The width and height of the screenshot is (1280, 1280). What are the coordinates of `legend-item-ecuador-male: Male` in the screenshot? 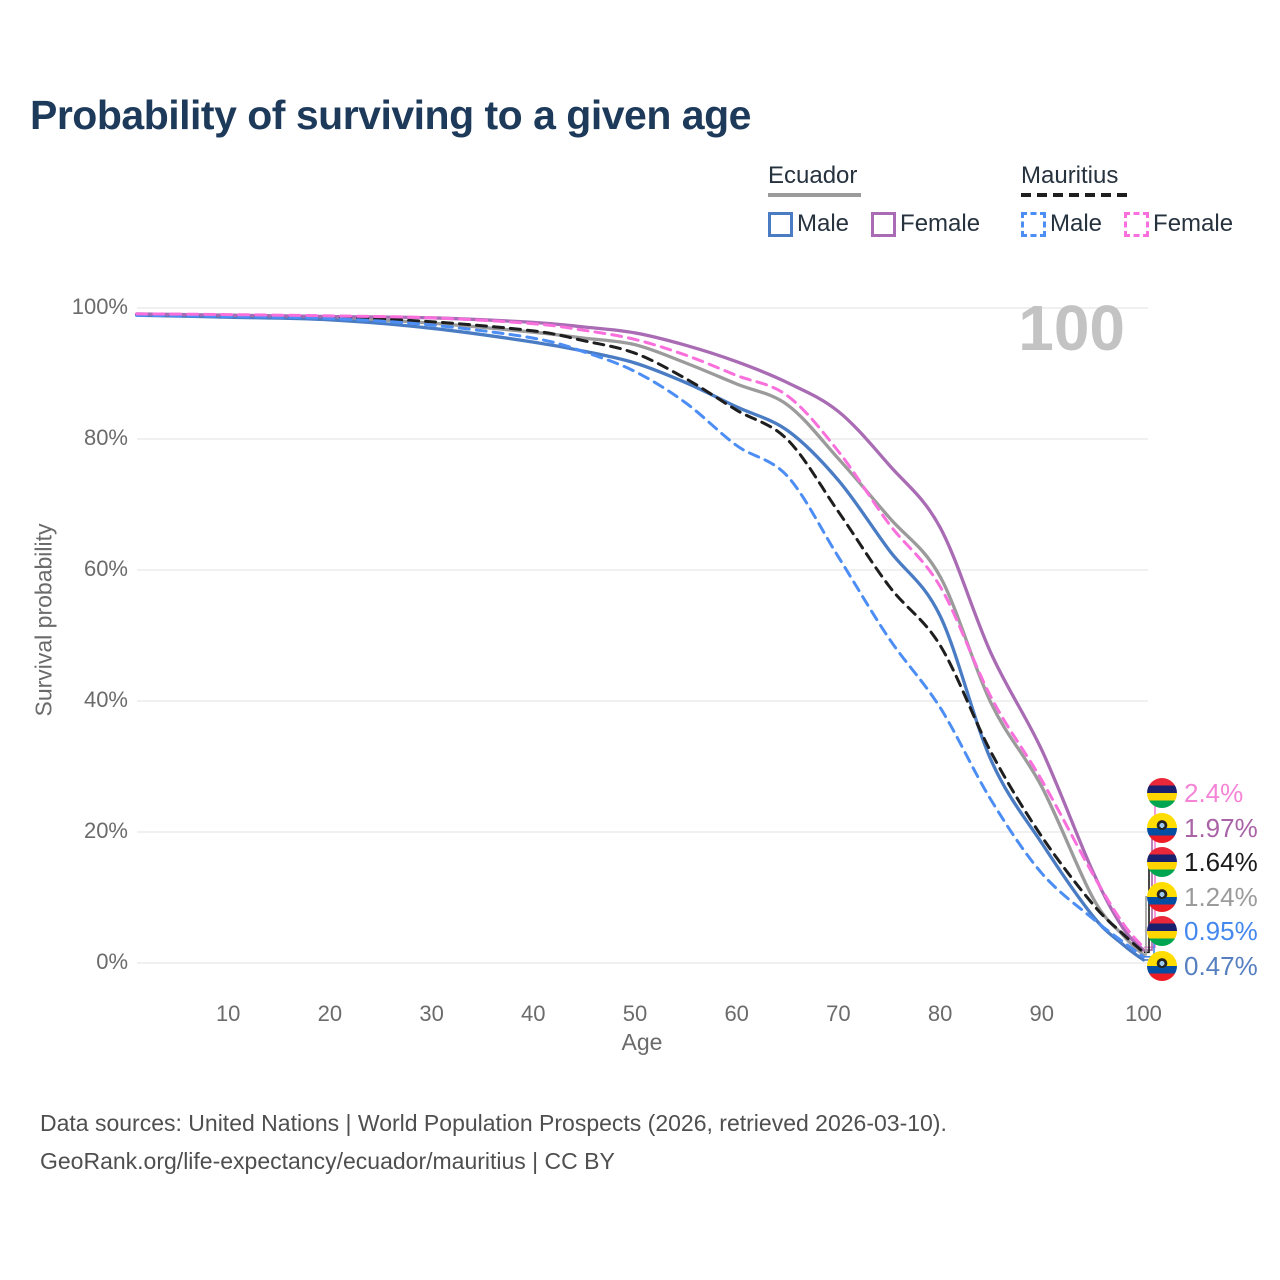 It's located at (808, 224).